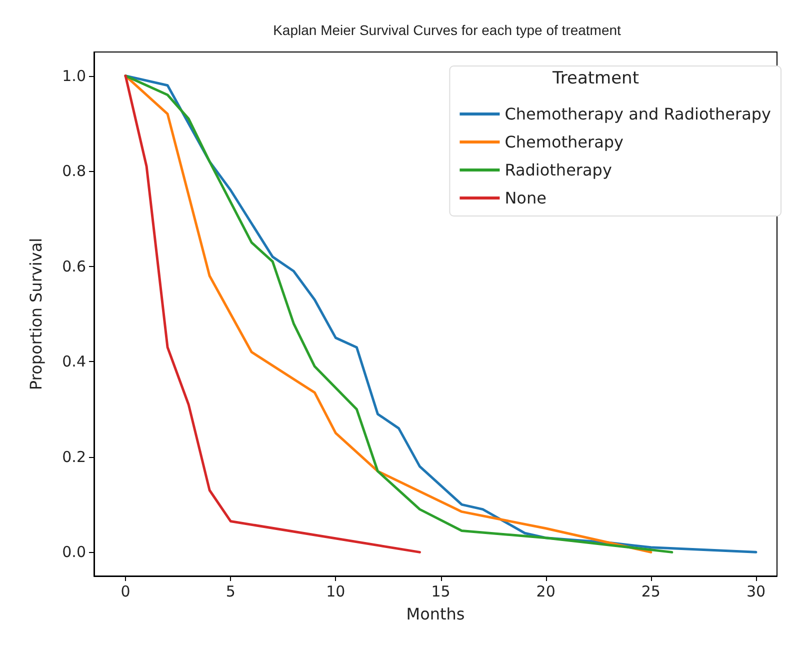 This screenshot has height=646, width=797. I want to click on x-tick-label: 10, so click(336, 591).